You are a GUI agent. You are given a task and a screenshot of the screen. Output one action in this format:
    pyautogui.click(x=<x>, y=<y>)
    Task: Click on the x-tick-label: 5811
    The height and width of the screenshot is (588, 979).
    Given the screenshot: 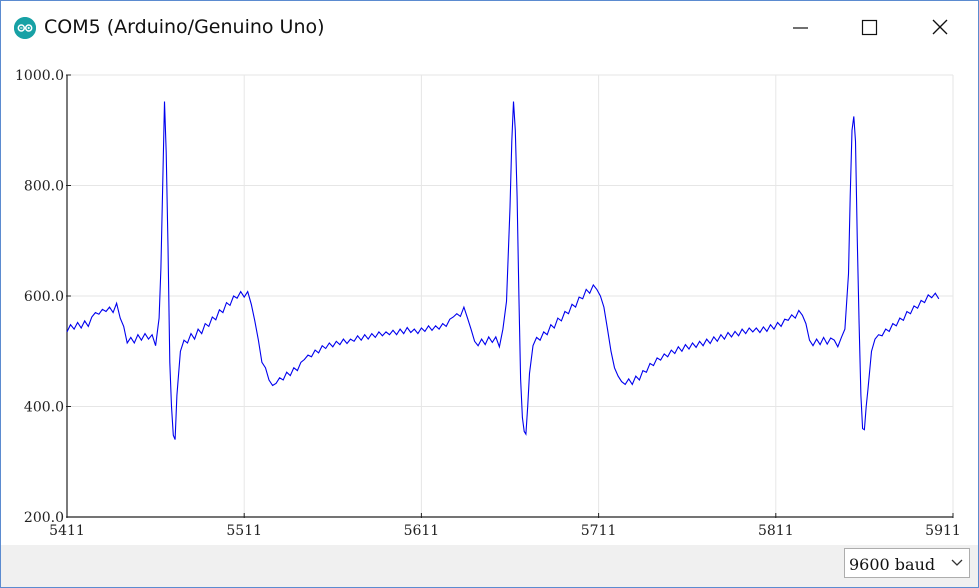 What is the action you would take?
    pyautogui.click(x=776, y=531)
    